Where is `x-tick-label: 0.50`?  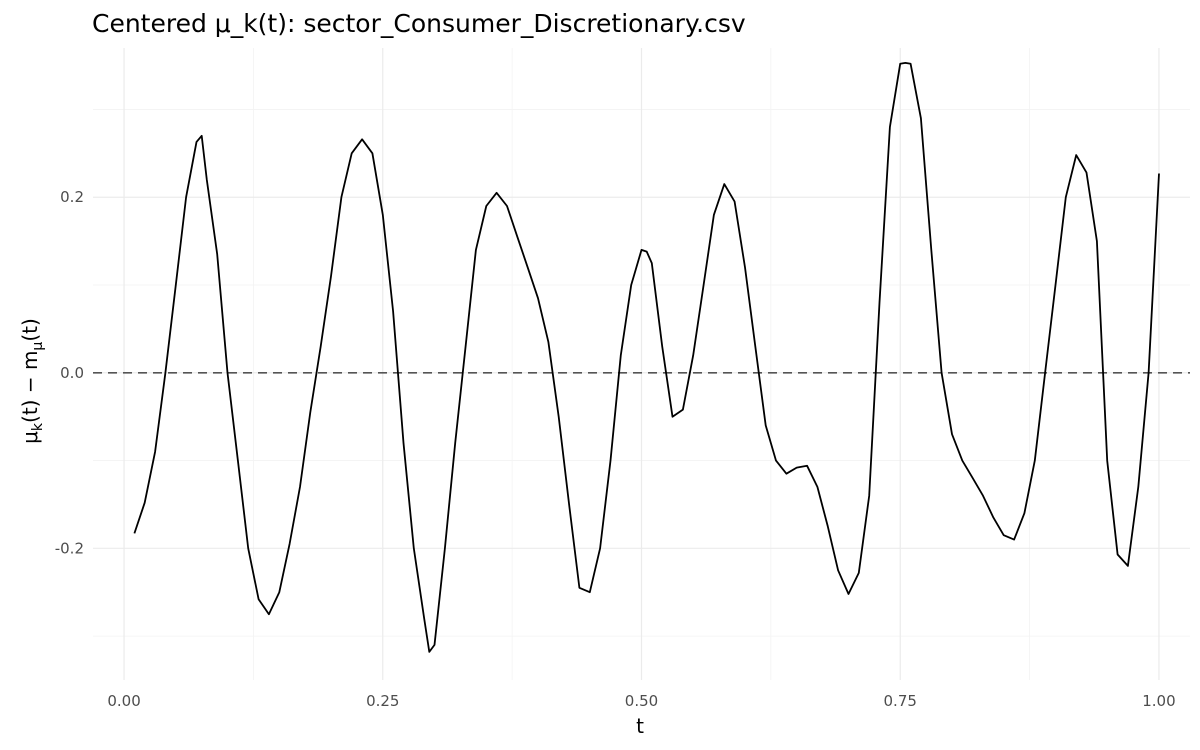 x-tick-label: 0.50 is located at coordinates (641, 701).